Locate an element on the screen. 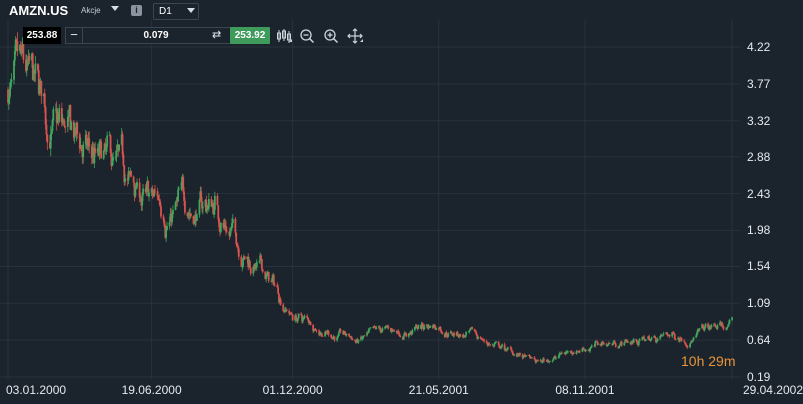 The image size is (803, 404). zoom-in-icon is located at coordinates (331, 36).